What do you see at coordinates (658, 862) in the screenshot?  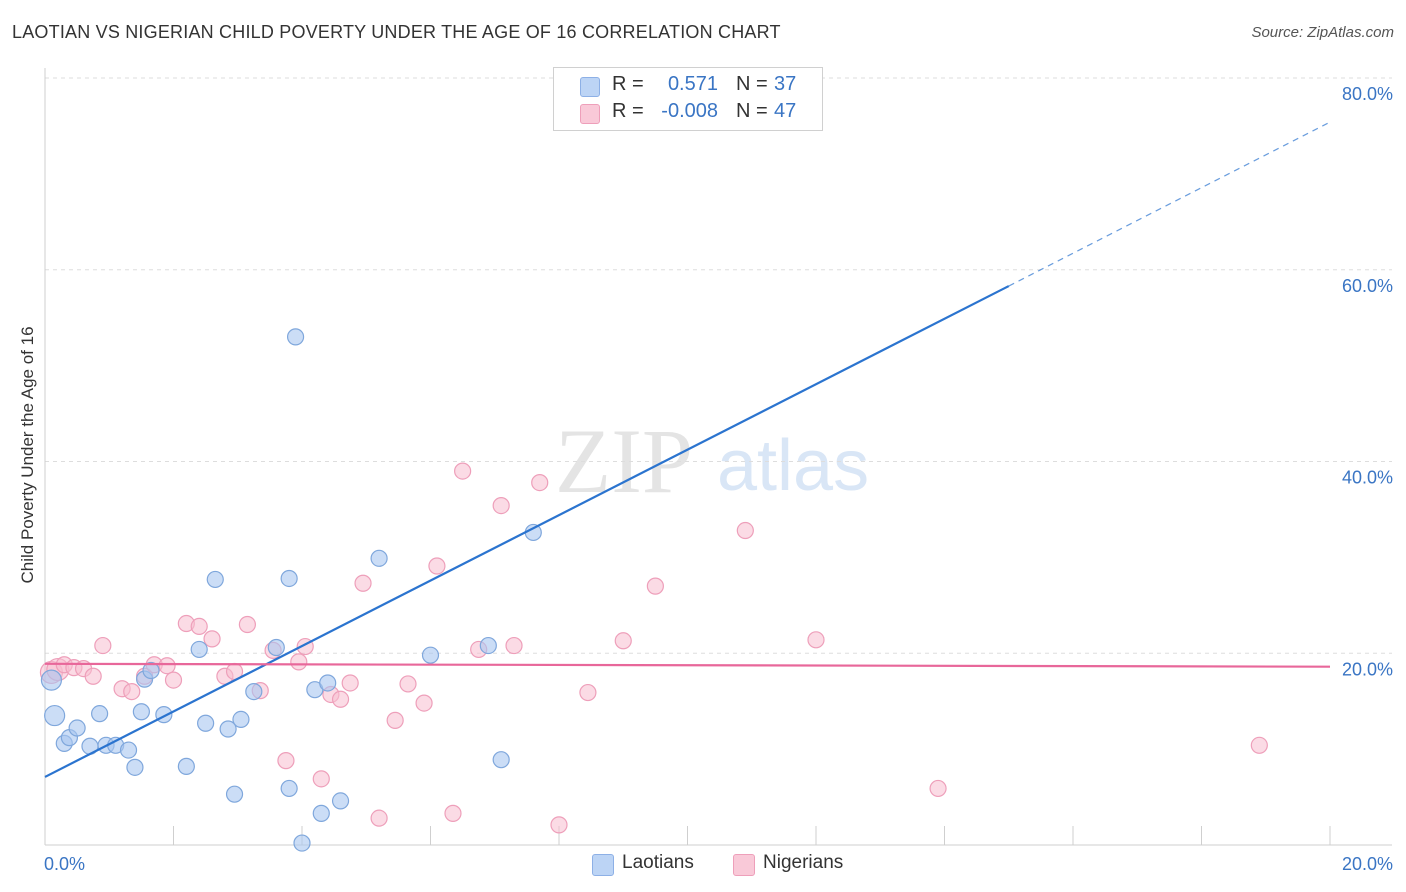 I see `laotians-legend-label: Laotians` at bounding box center [658, 862].